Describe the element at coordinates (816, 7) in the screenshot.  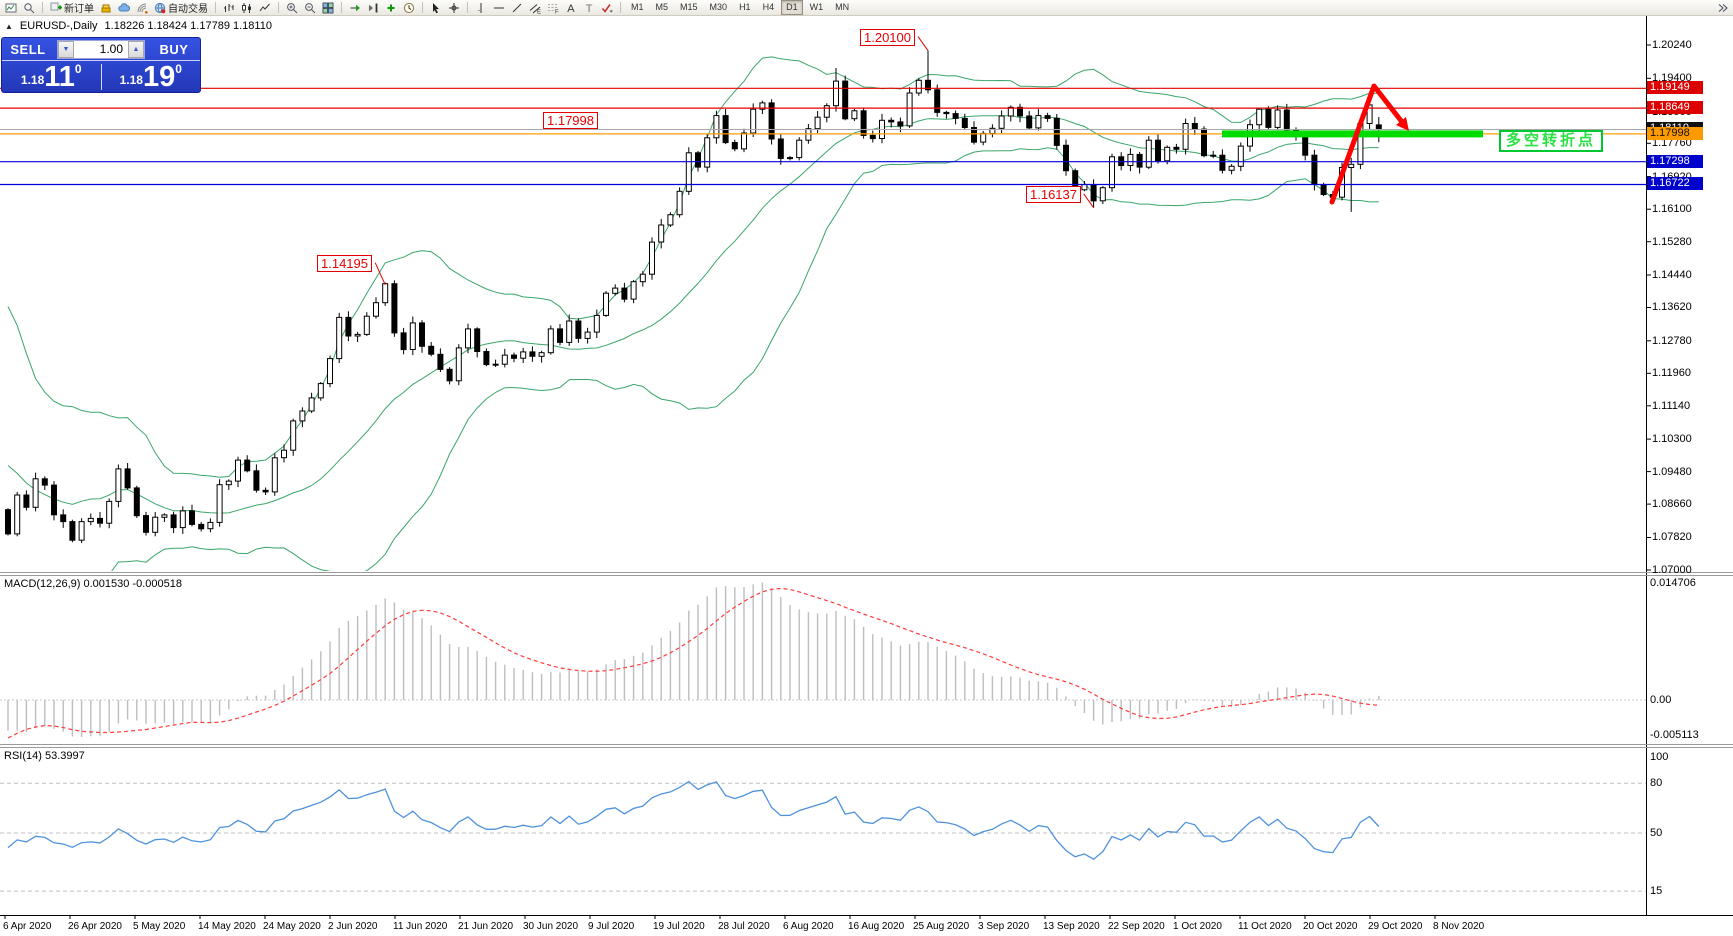
I see `timeframe-W1-button: W1` at that location.